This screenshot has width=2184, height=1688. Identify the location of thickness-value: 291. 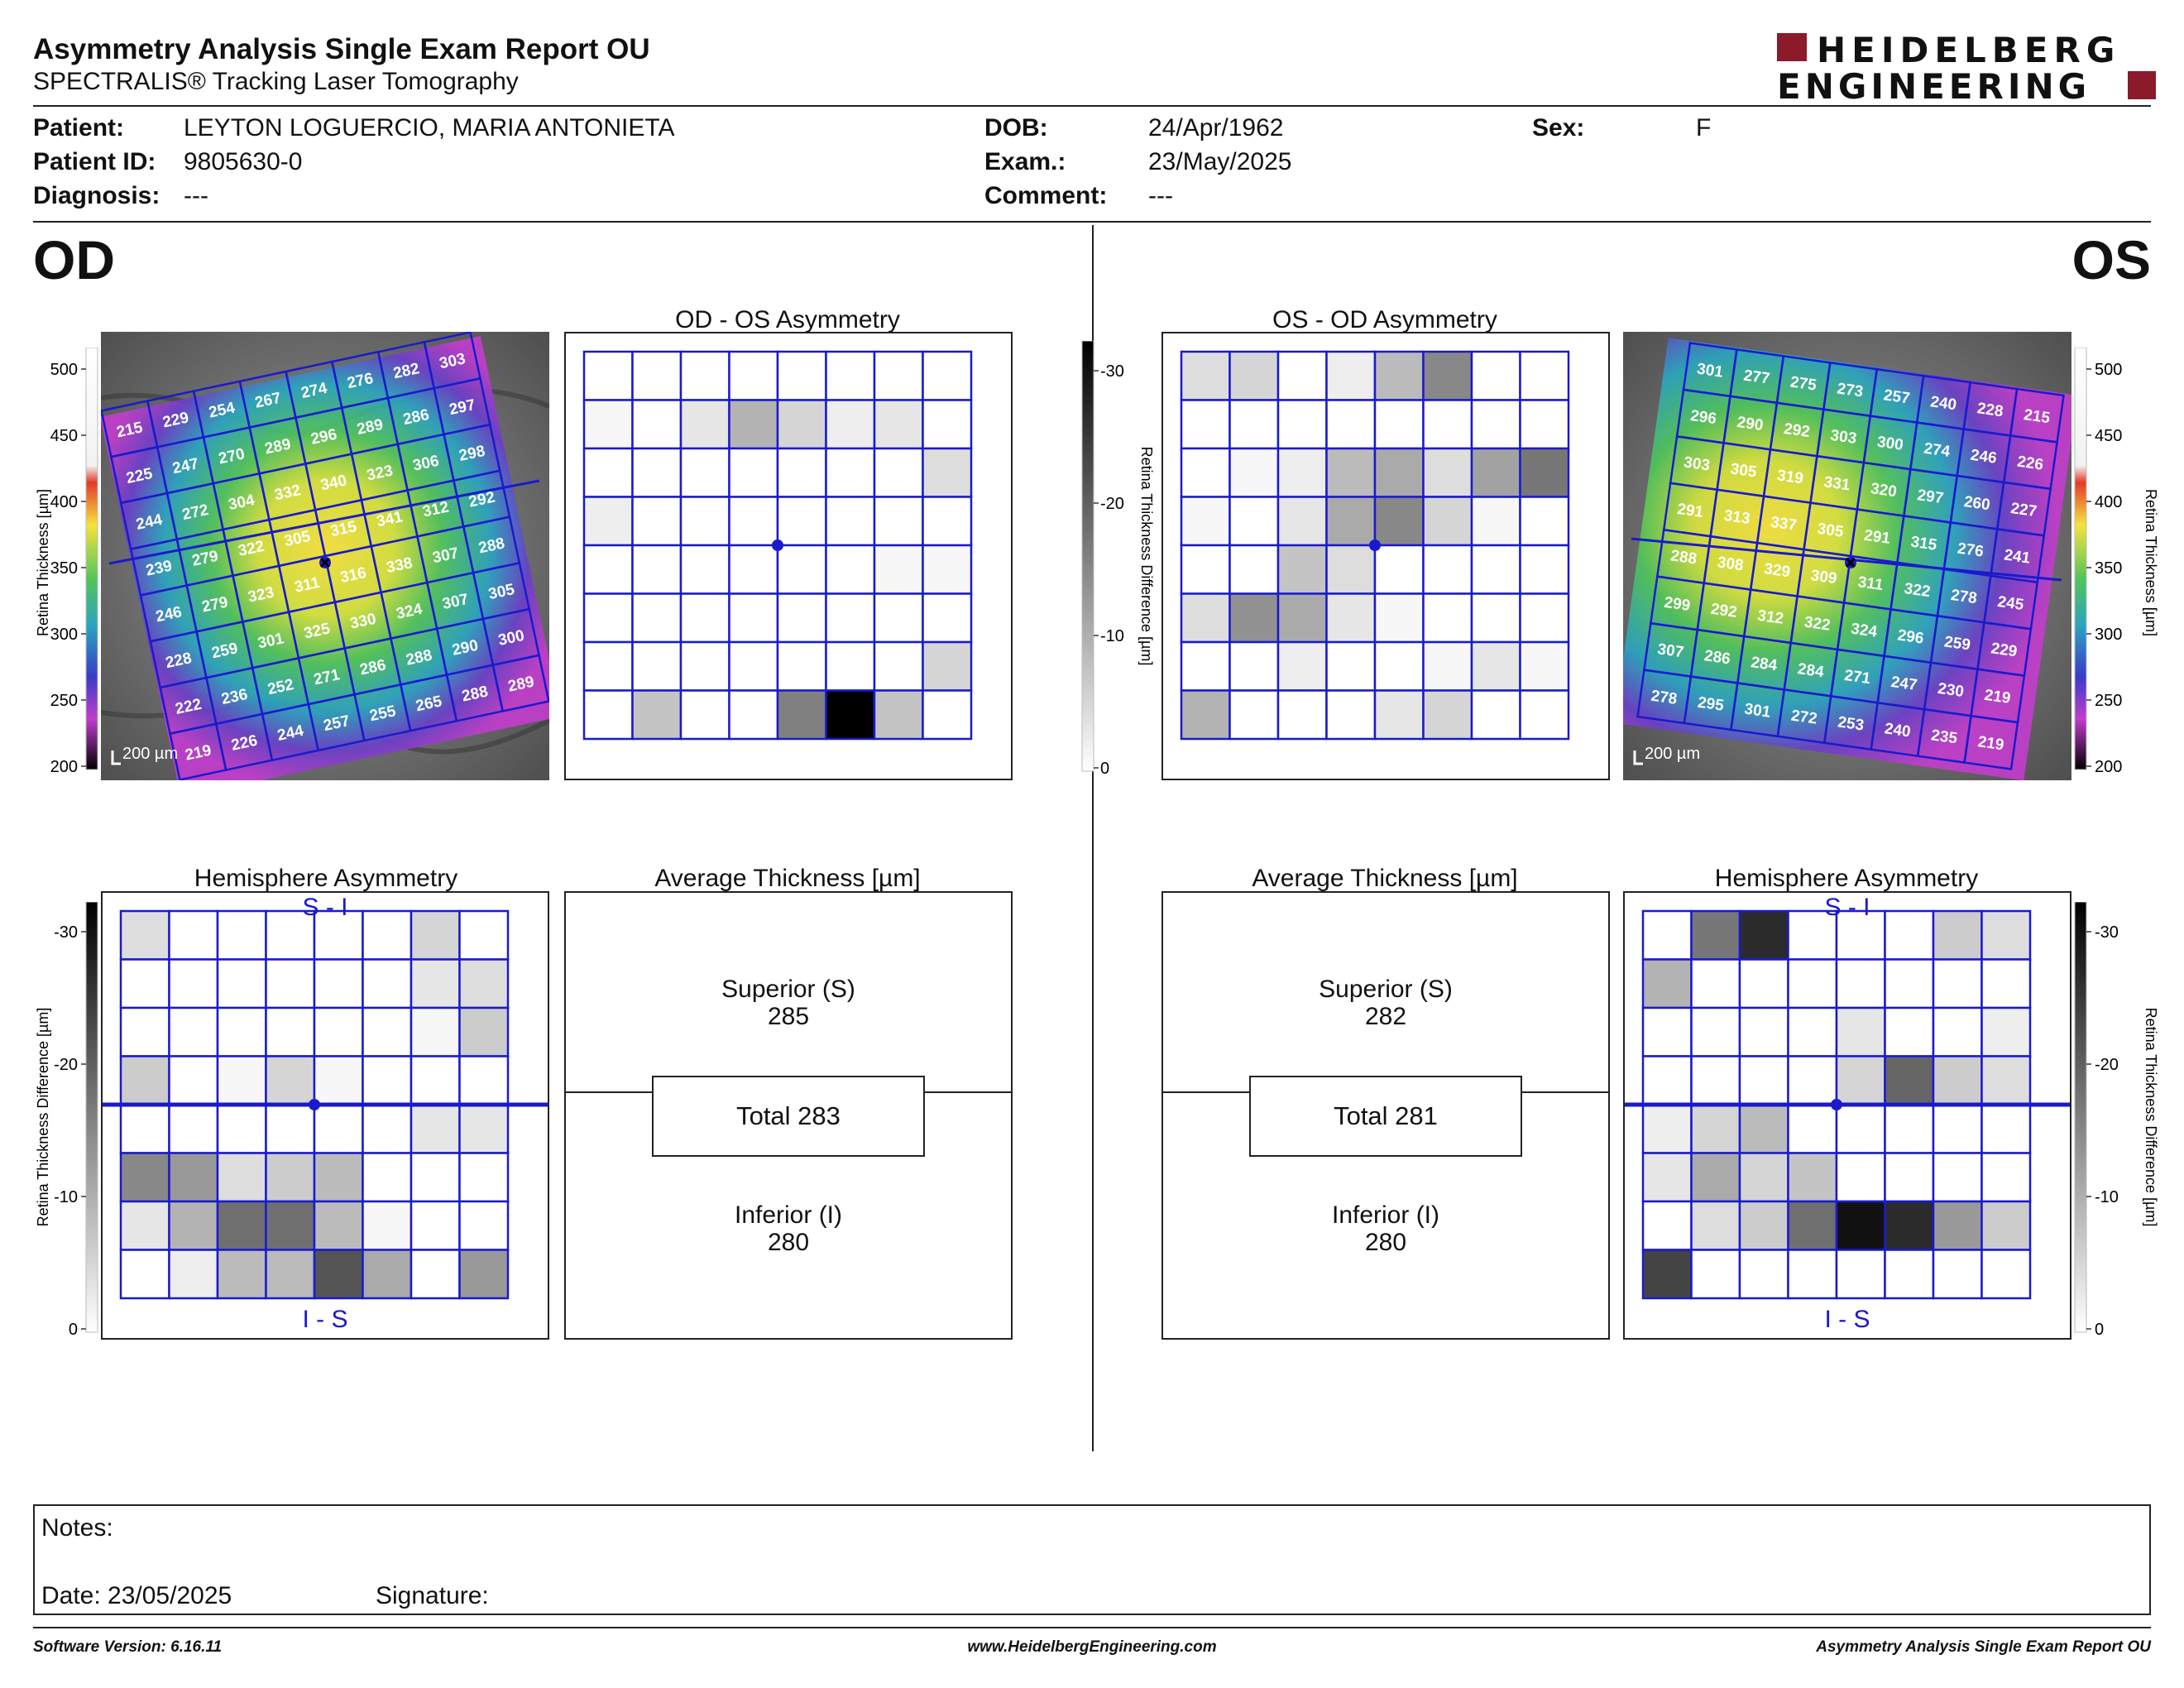
(1690, 511).